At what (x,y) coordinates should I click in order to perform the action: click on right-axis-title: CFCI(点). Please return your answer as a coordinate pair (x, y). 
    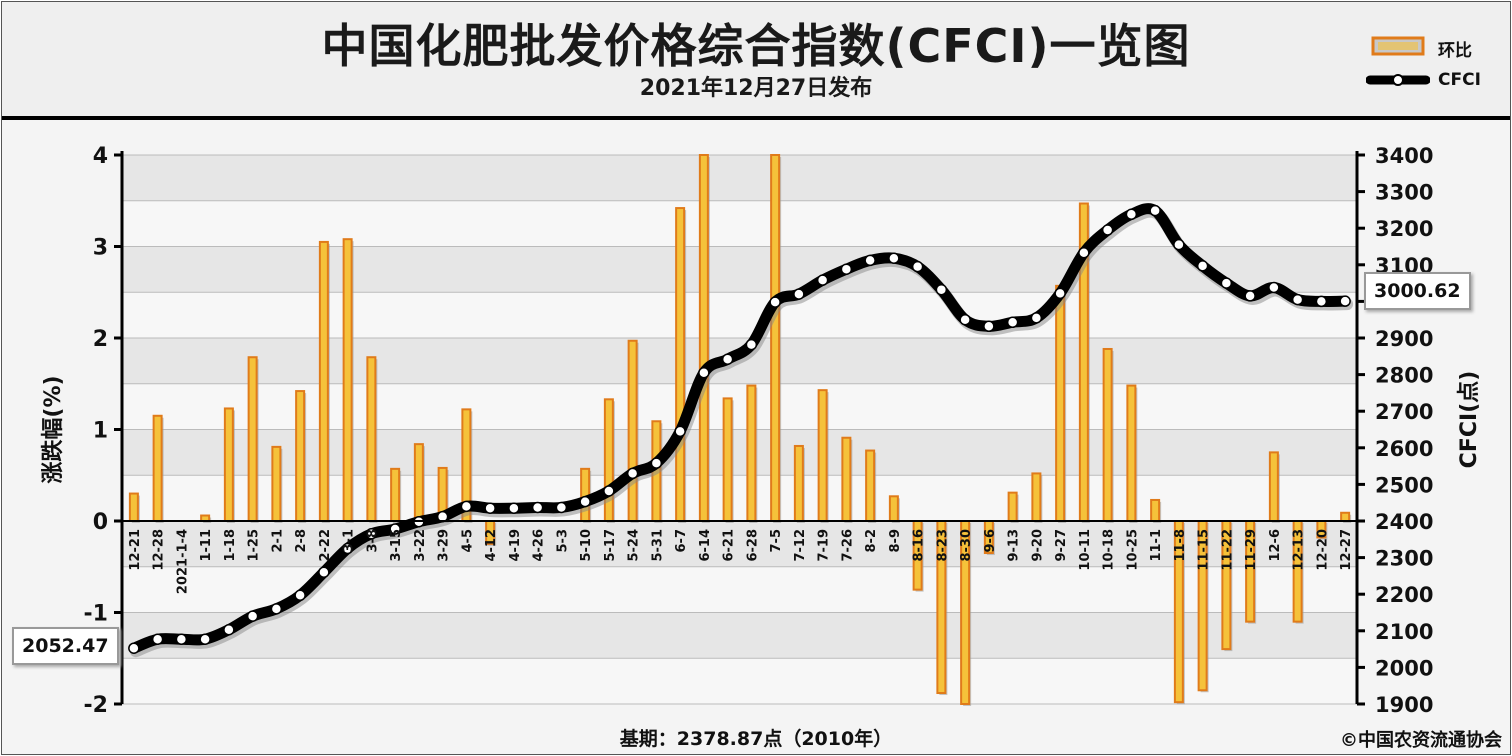
    Looking at the image, I should click on (1469, 420).